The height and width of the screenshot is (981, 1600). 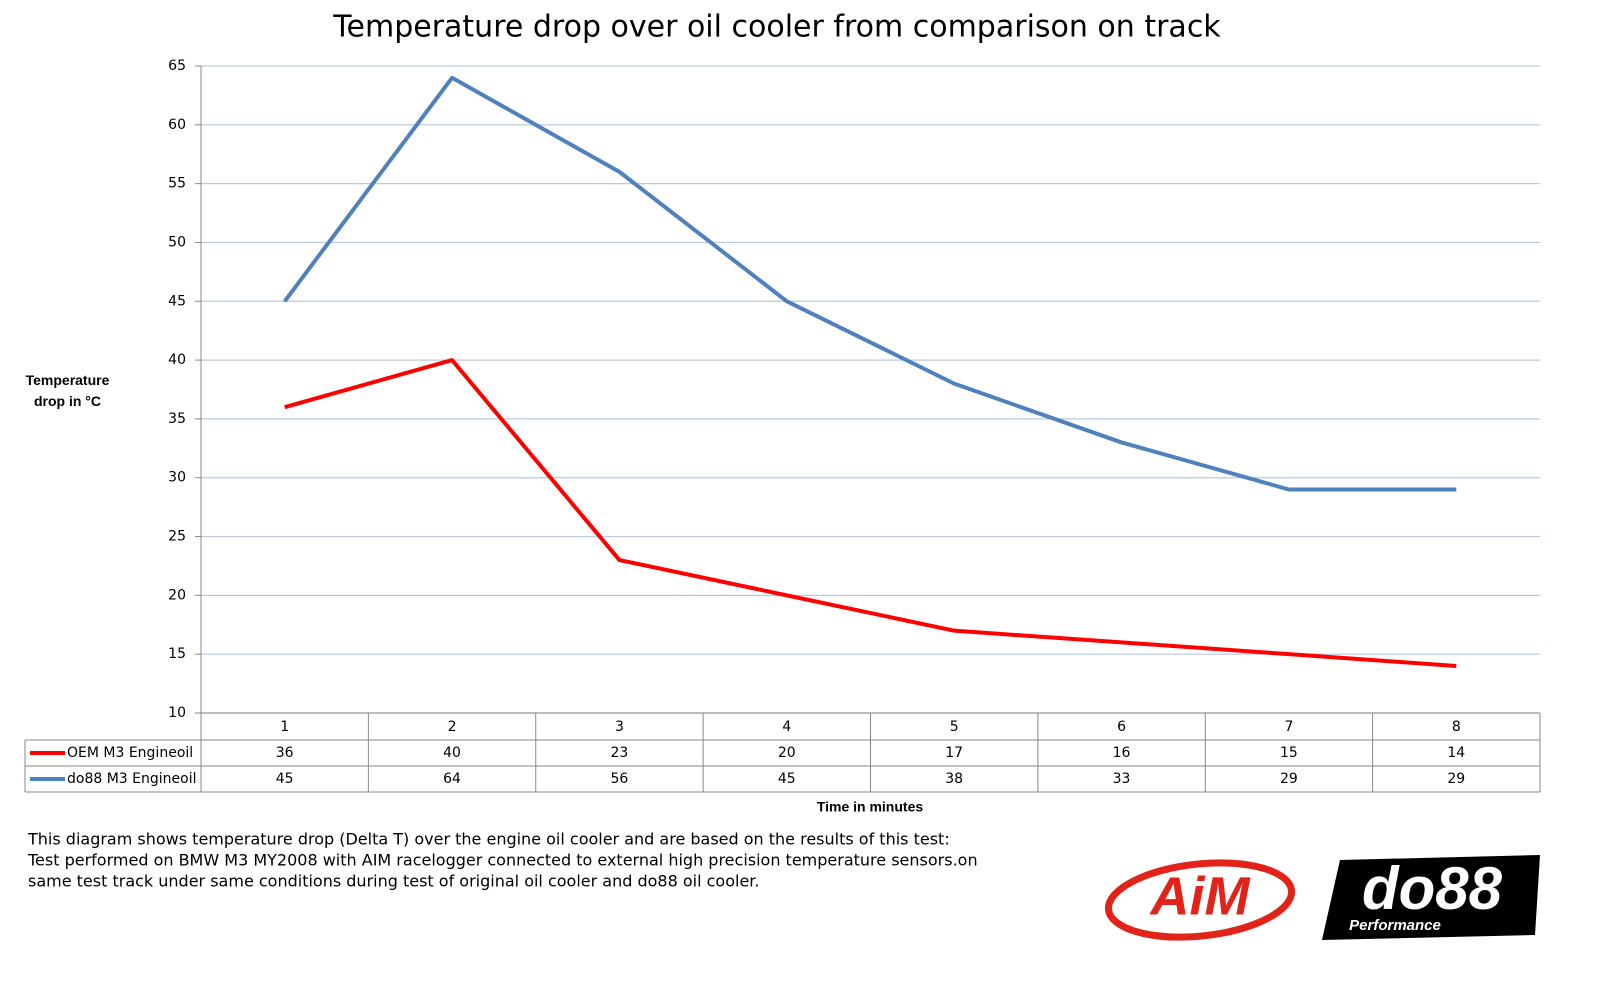 What do you see at coordinates (177, 713) in the screenshot?
I see `y-tick-label: 10` at bounding box center [177, 713].